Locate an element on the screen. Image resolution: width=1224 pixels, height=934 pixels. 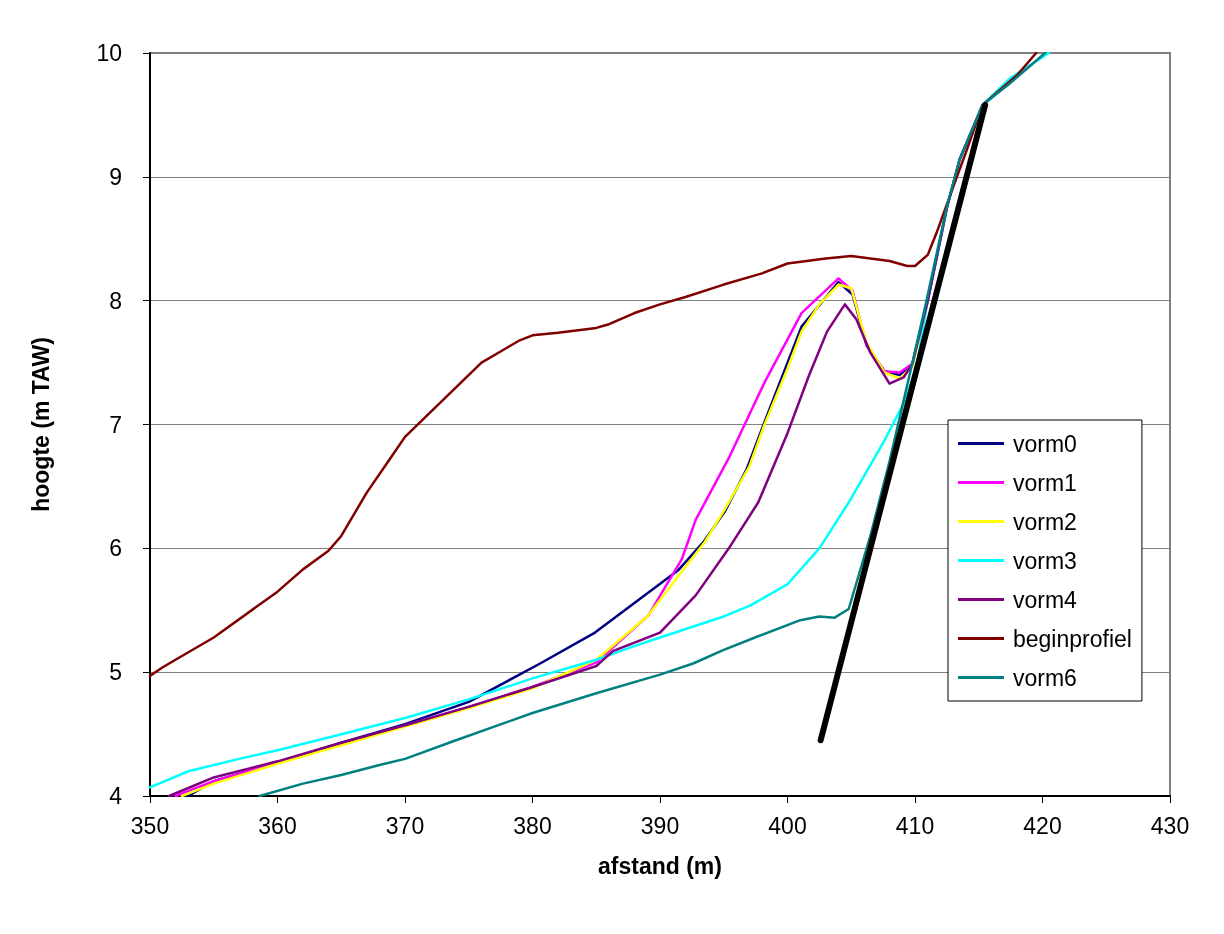
y-tick-label: 6 is located at coordinates (115, 548).